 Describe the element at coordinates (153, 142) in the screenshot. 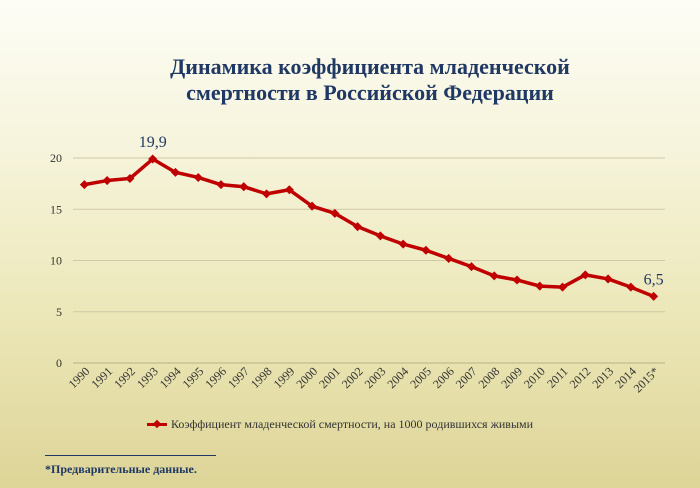

I see `data-label: 19,9` at that location.